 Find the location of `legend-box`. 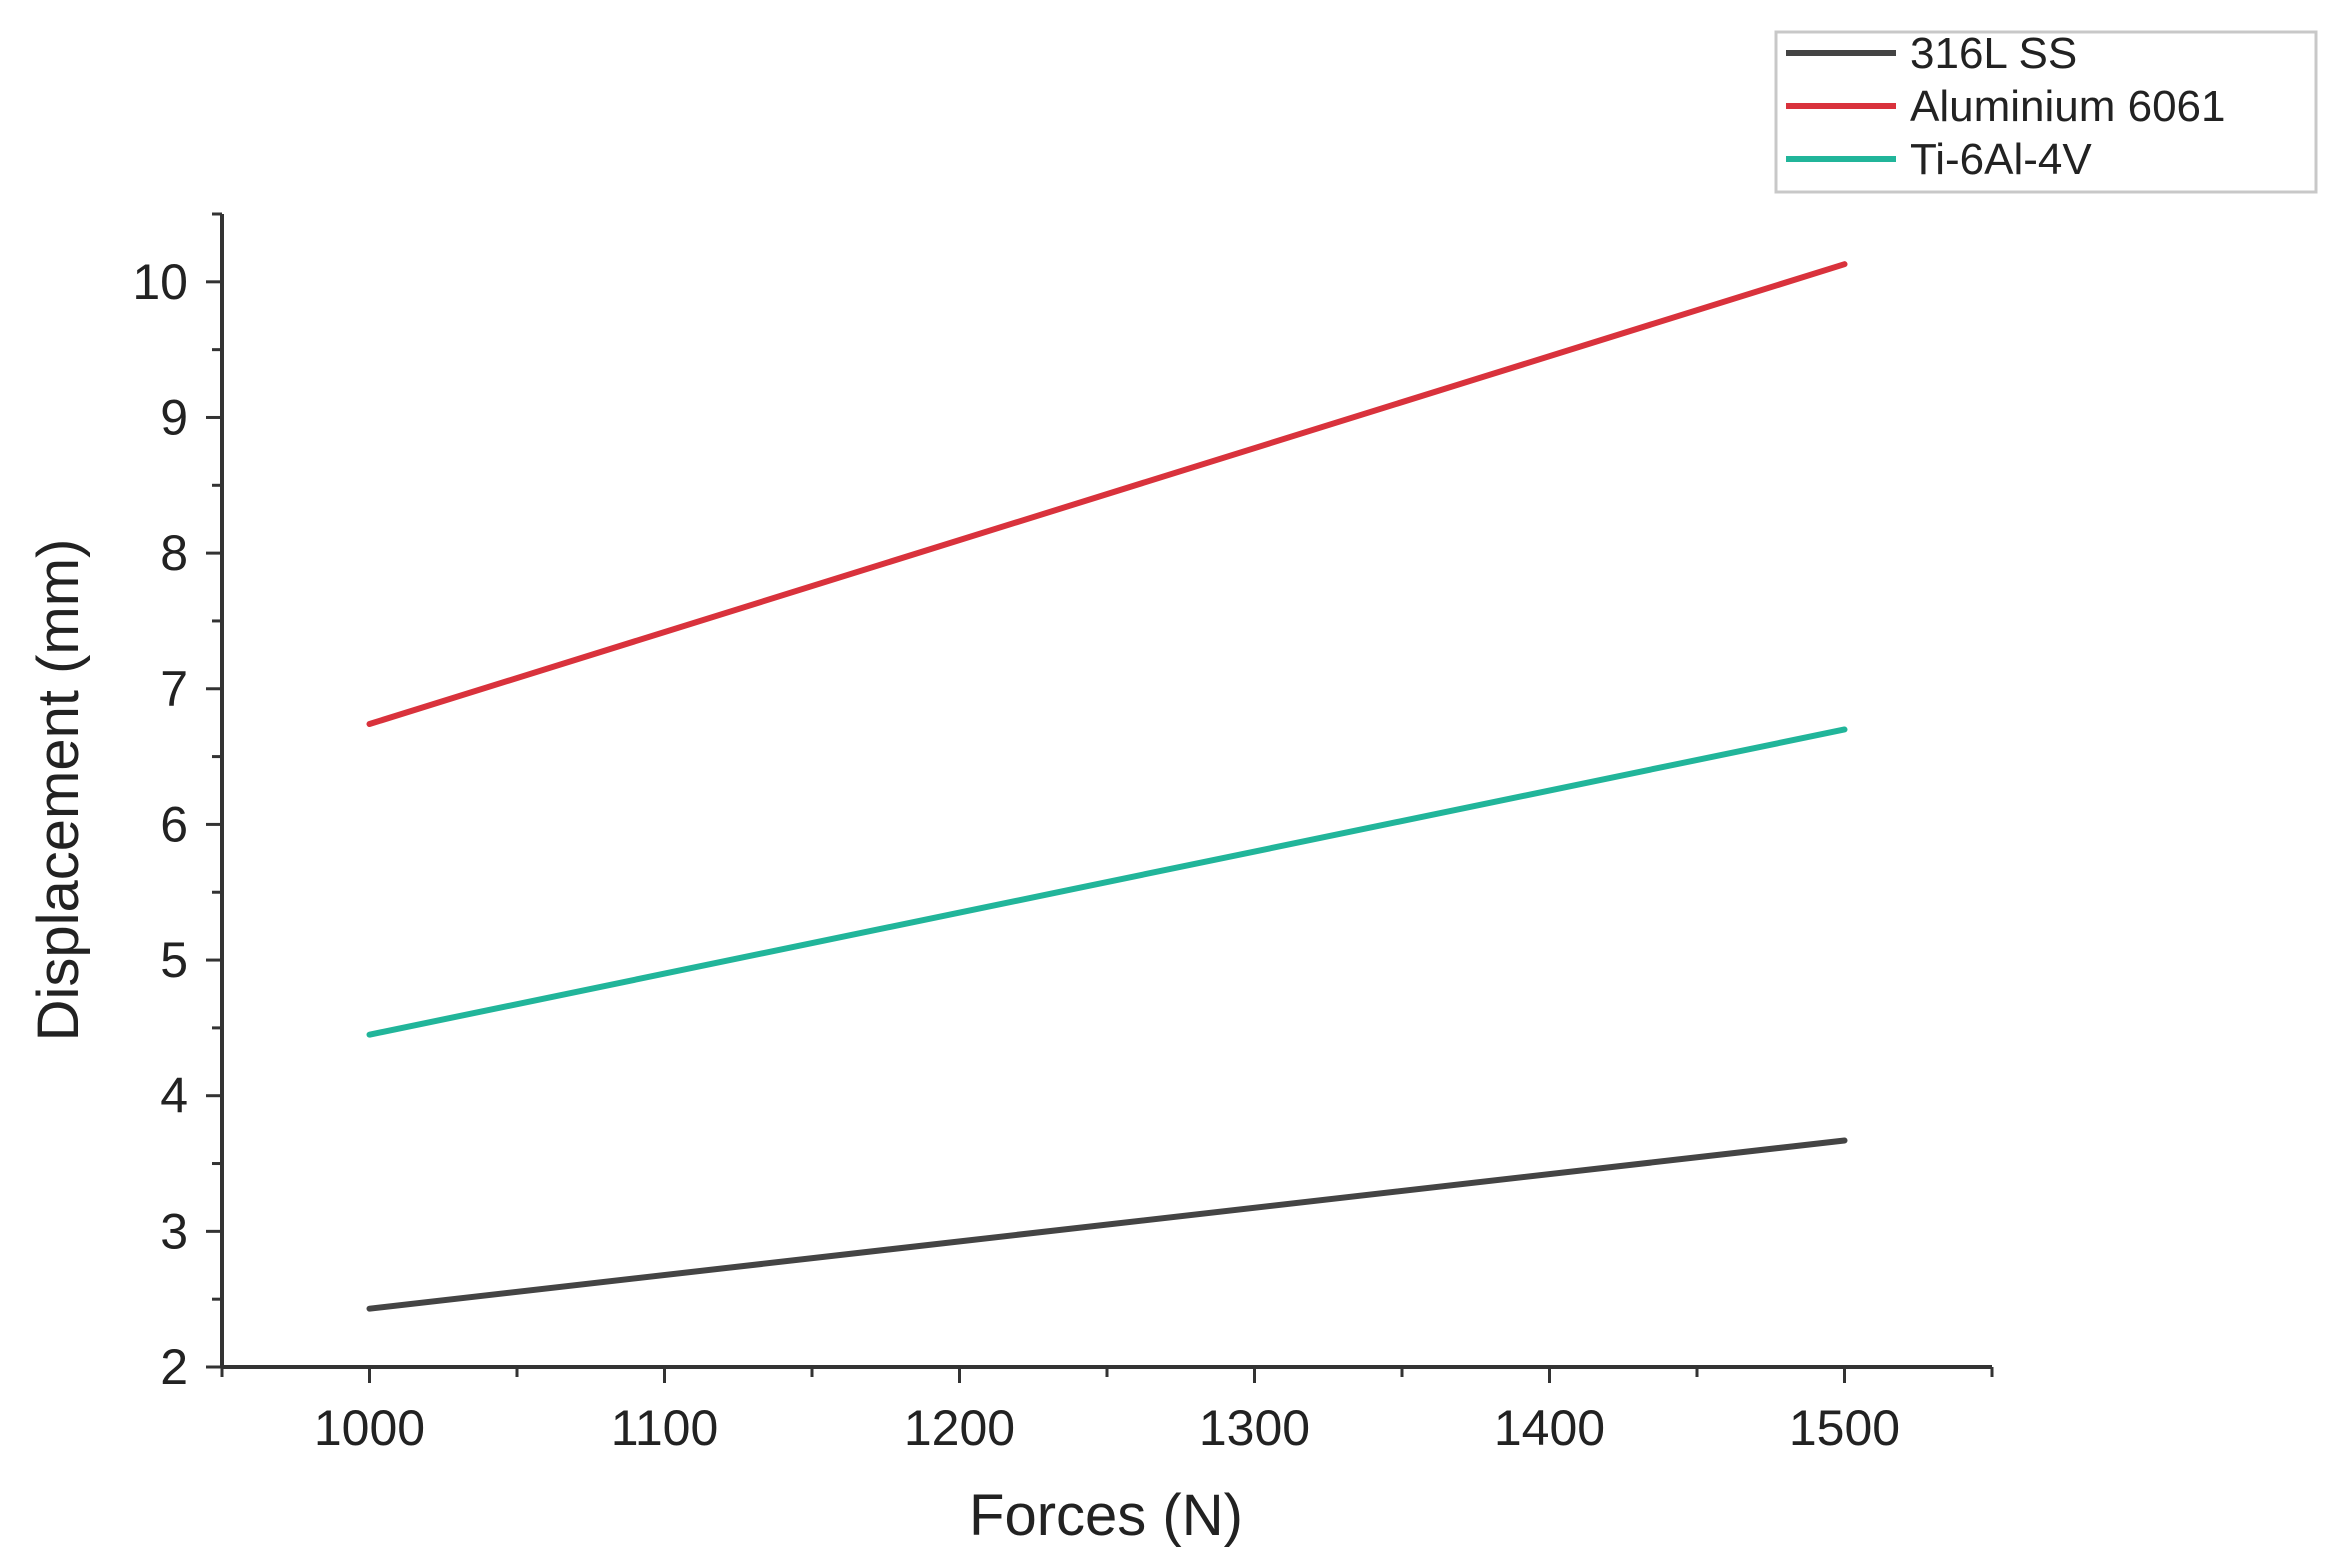

legend-box is located at coordinates (2046, 112).